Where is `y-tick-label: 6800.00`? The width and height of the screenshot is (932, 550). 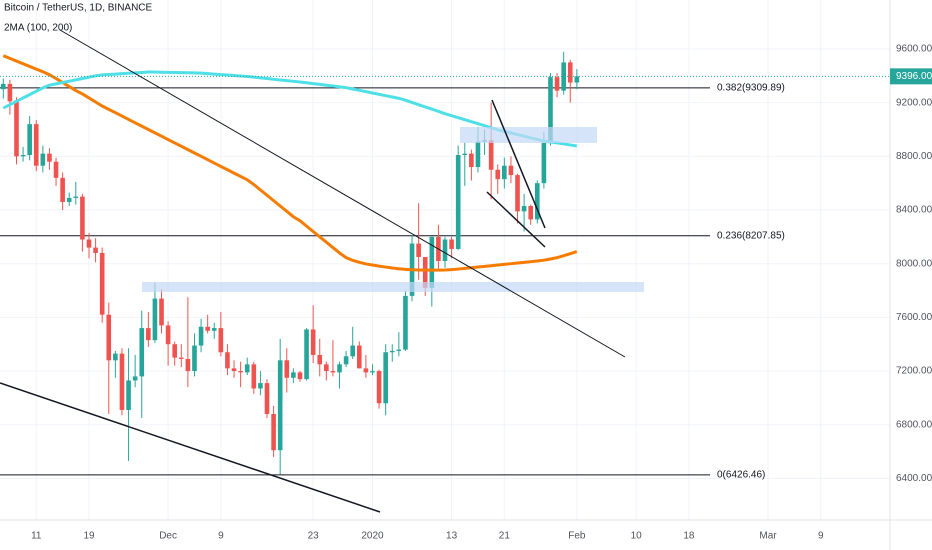 y-tick-label: 6800.00 is located at coordinates (914, 424).